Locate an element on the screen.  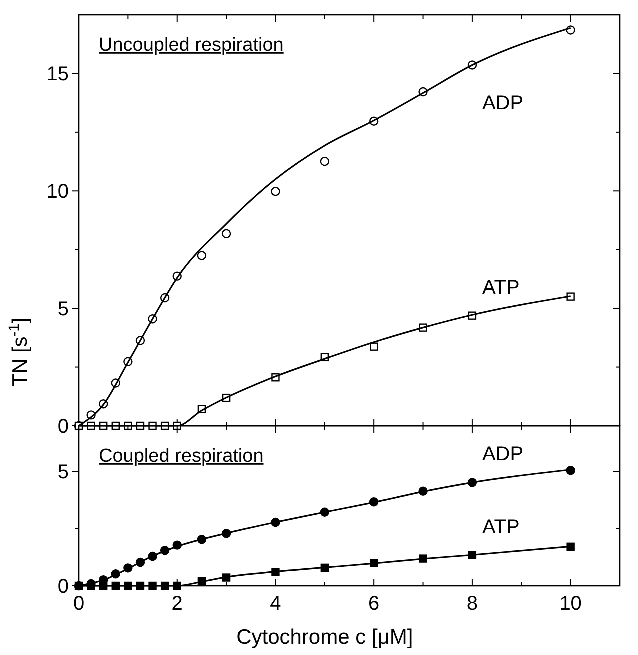
x-axis-title: Cytochrome c [μM] is located at coordinates (325, 637).